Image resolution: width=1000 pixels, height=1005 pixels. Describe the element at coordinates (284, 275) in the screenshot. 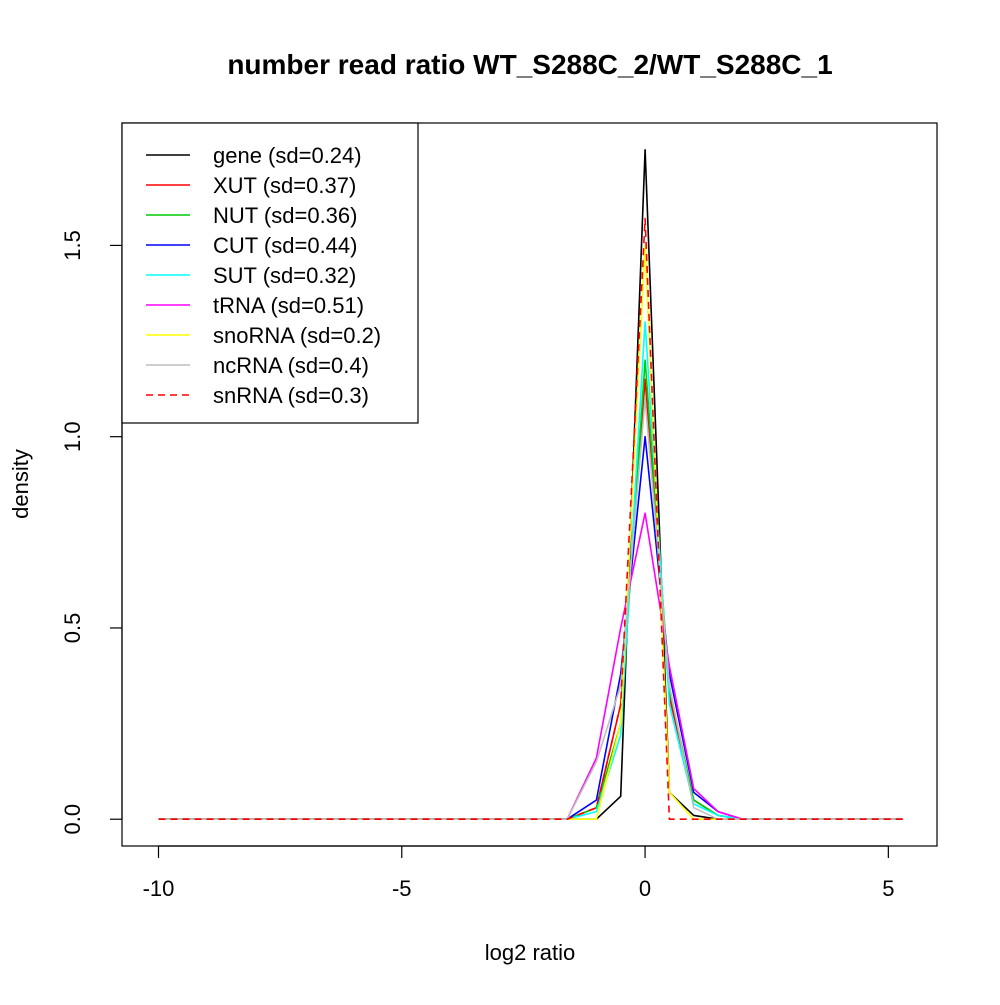

I see `legend-label: SUT (sd=0.32)` at that location.